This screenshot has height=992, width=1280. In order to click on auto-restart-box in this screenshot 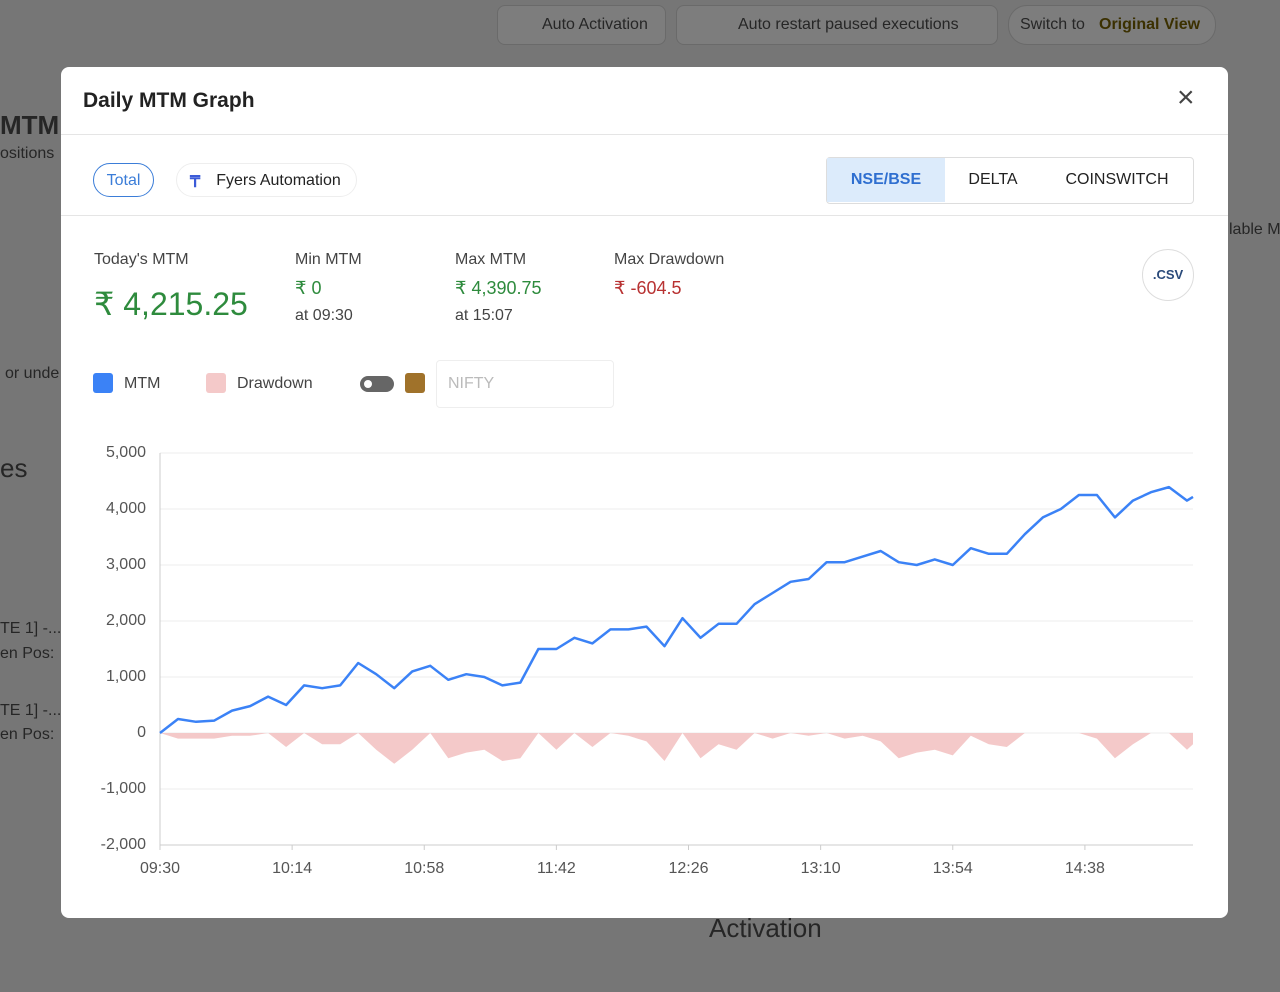, I will do `click(837, 25)`.